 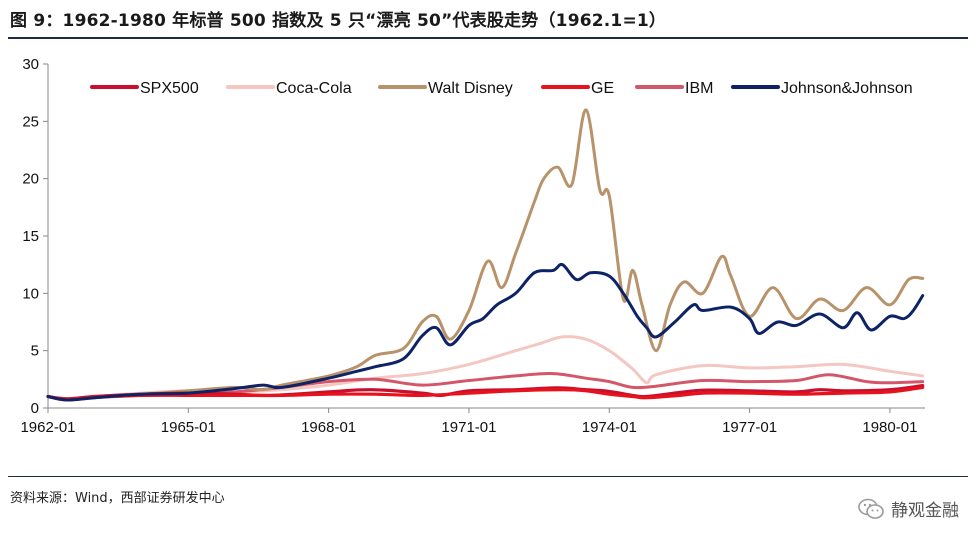 I want to click on x-tick-label: 1968-01, so click(x=328, y=427).